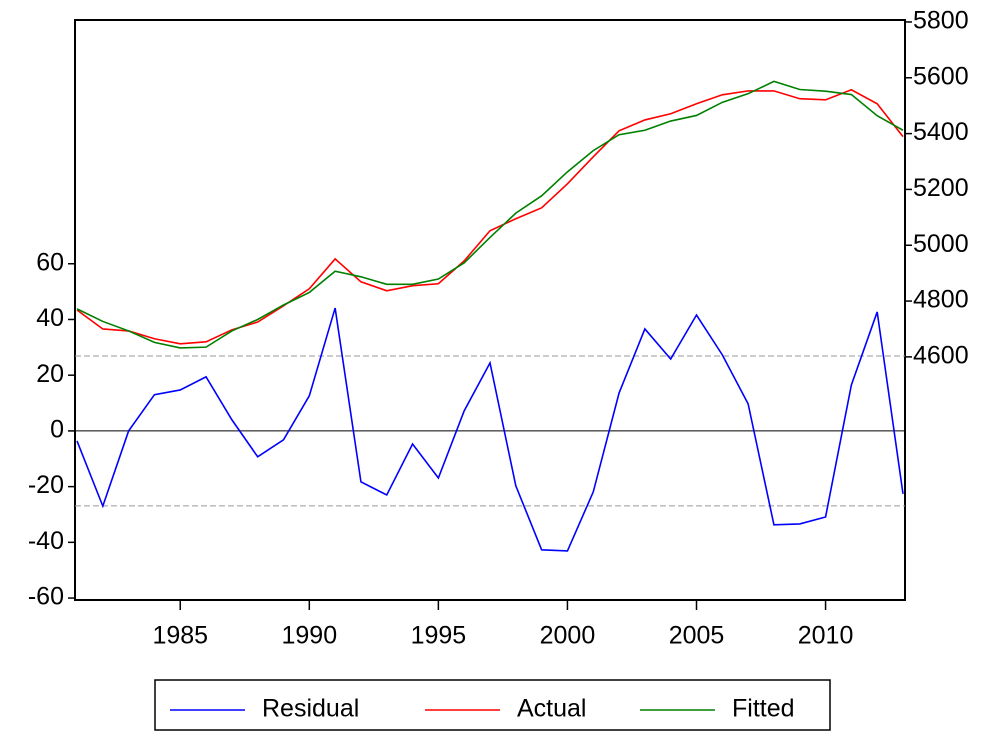 The image size is (1006, 733). Describe the element at coordinates (57, 430) in the screenshot. I see `y-tick-label: 0` at that location.